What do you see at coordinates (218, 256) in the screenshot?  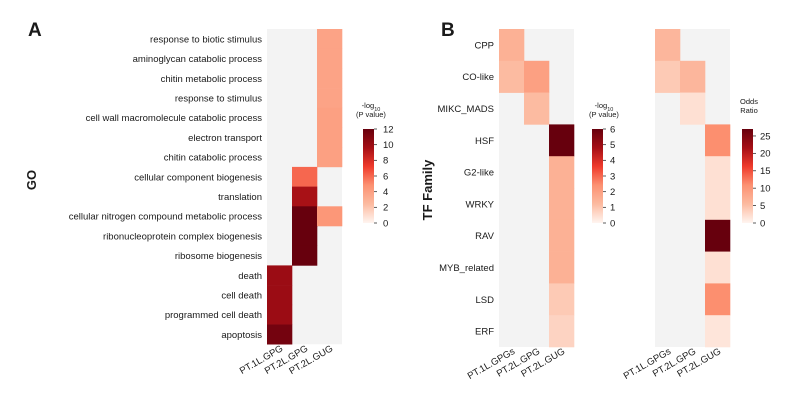 I see `row-label: ribosome biogenesis` at bounding box center [218, 256].